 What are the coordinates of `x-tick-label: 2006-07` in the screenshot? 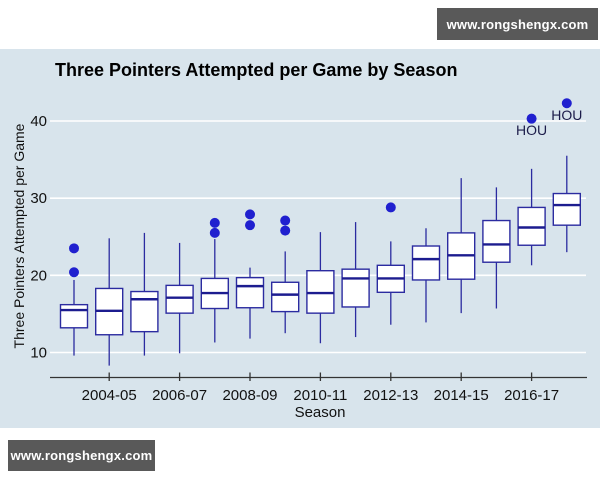 It's located at (179, 395).